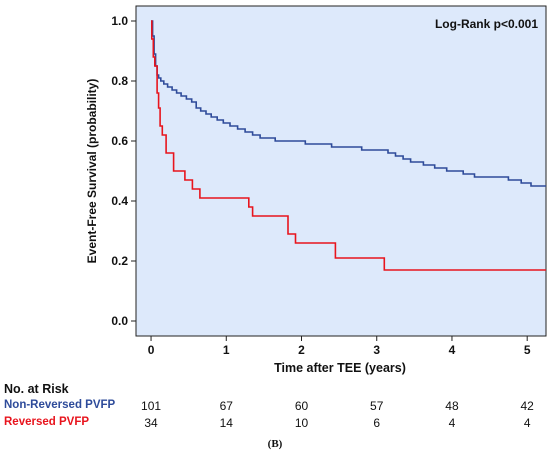 This screenshot has height=457, width=550. What do you see at coordinates (301, 406) in the screenshot?
I see `risk-value: 60` at bounding box center [301, 406].